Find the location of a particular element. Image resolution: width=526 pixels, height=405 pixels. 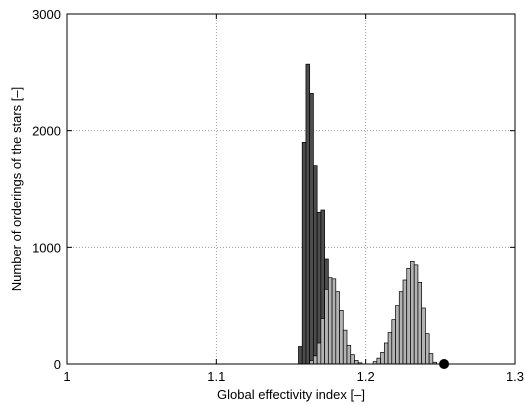

x-tick-label: 1.1 is located at coordinates (216, 376).